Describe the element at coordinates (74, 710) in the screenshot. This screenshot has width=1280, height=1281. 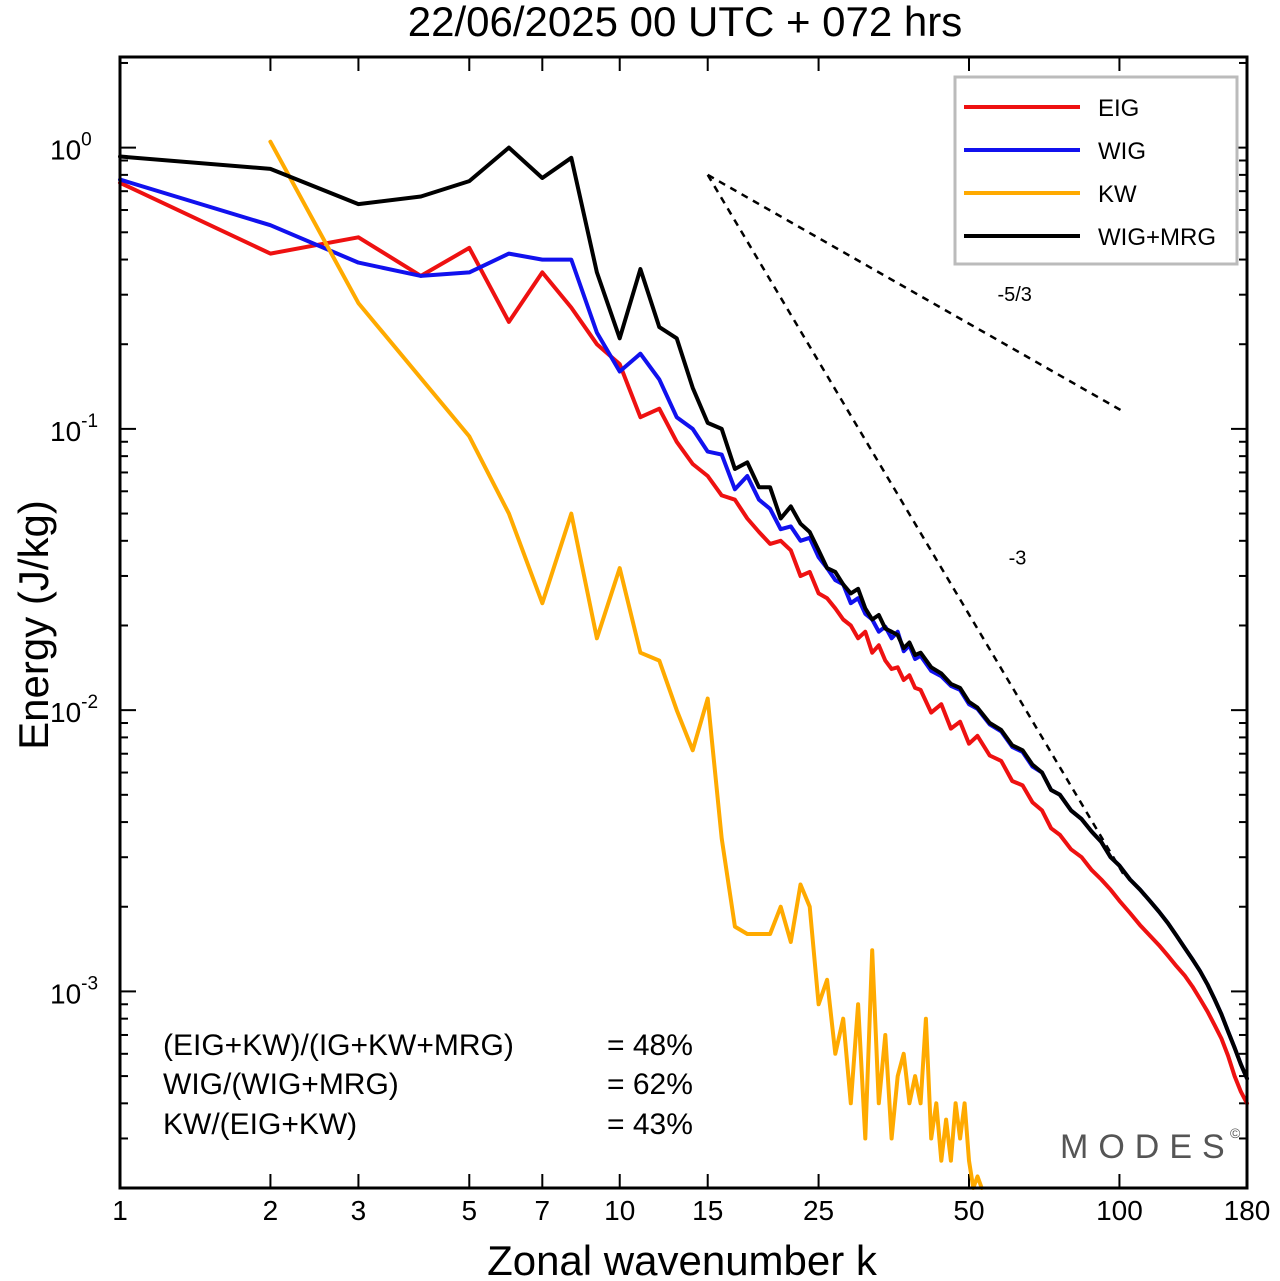
I see `y-tick-label--2: 10⁻²` at that location.